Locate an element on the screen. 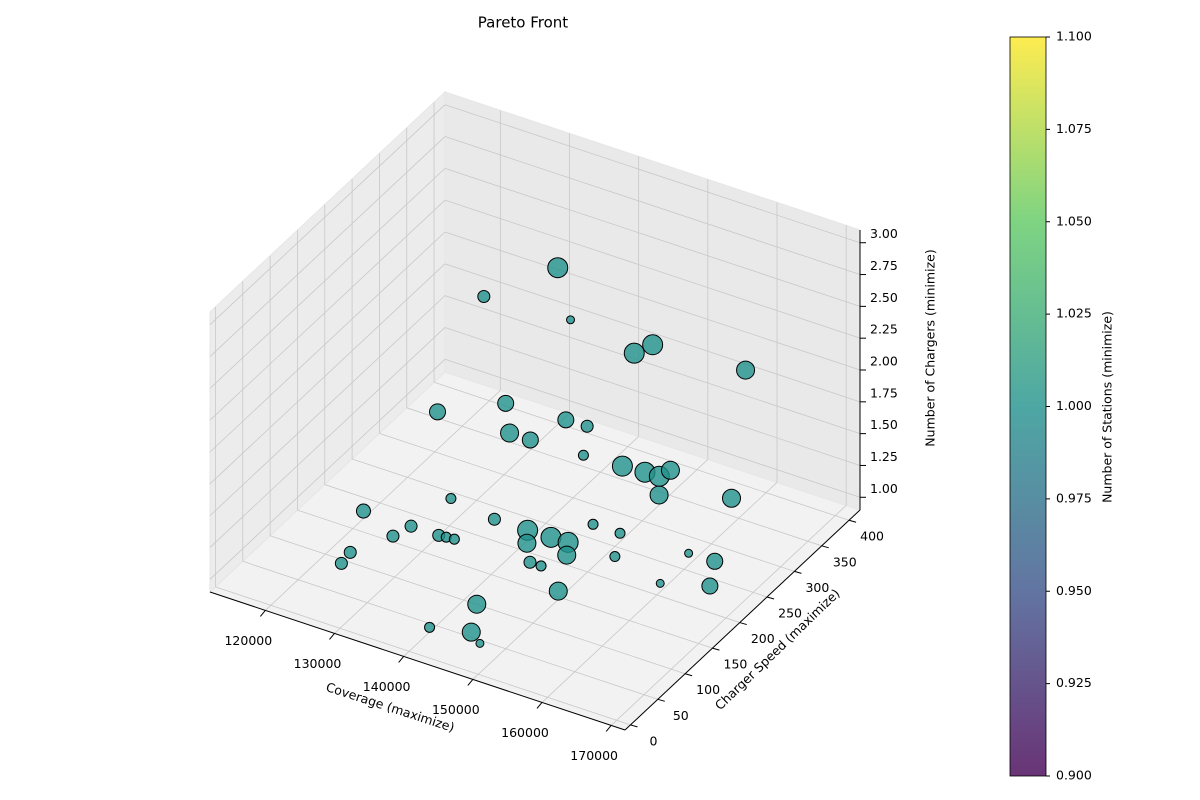 Image resolution: width=1200 pixels, height=800 pixels. x-tick-label: 170000 is located at coordinates (594, 755).